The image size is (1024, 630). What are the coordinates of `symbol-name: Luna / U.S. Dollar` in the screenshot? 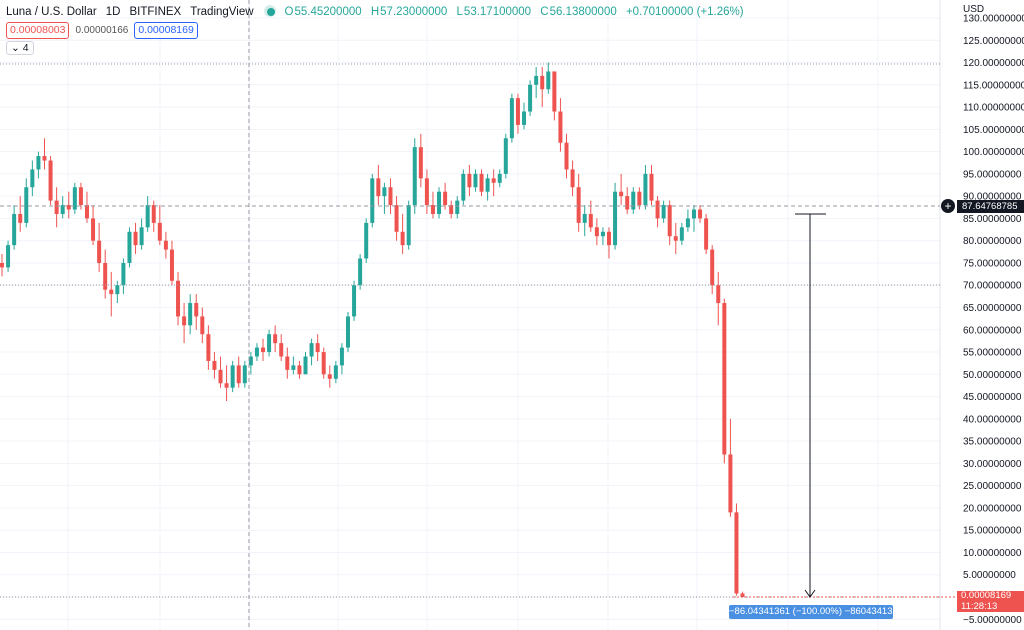 It's located at (51, 12).